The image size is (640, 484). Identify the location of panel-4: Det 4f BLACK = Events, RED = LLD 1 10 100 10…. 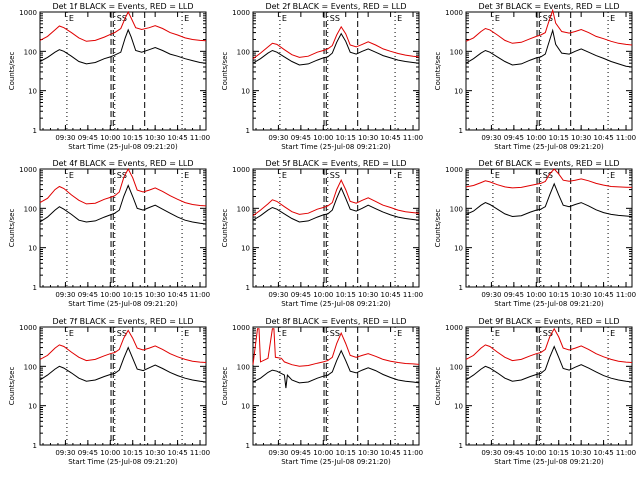
(109, 233).